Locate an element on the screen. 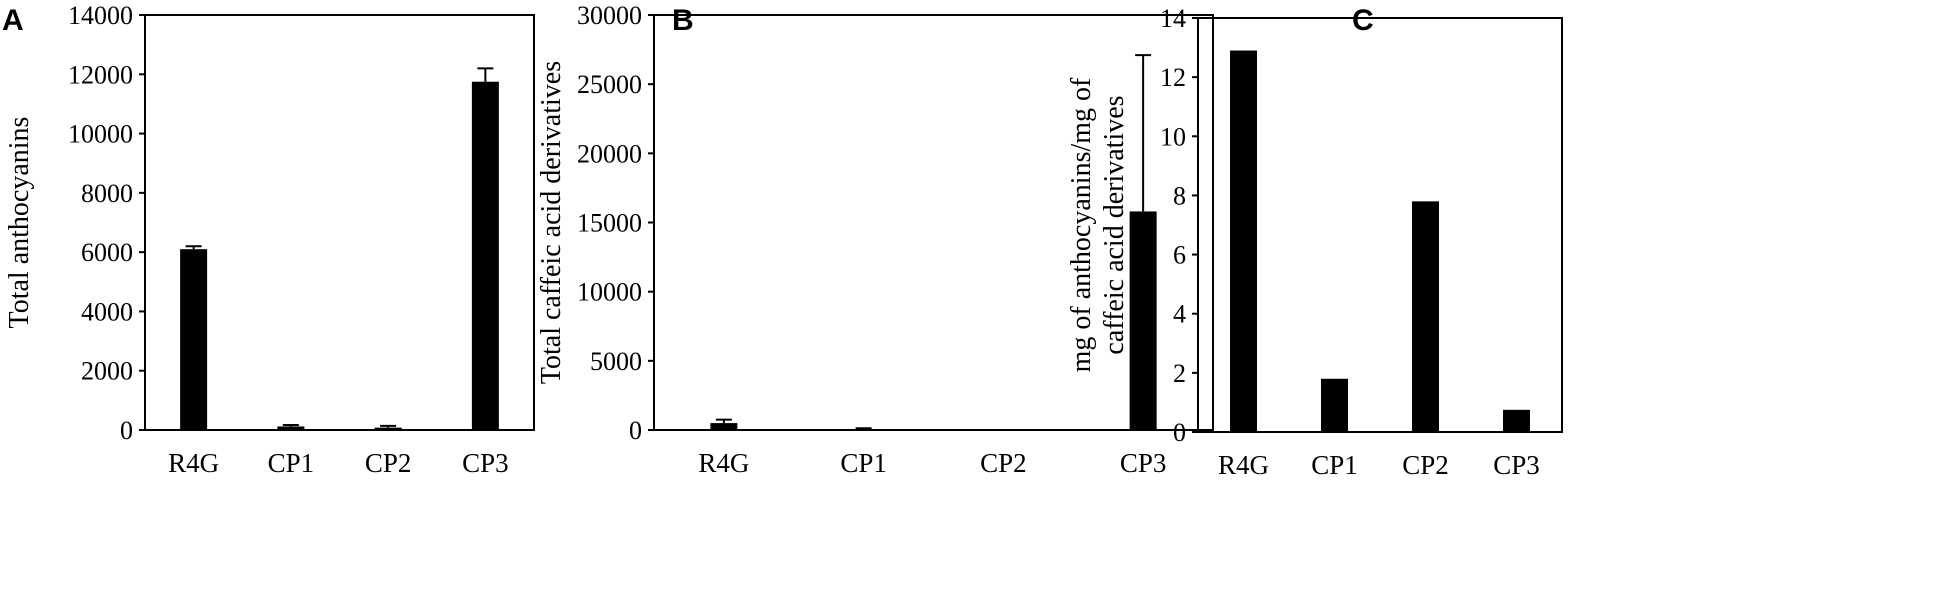 This screenshot has width=1950, height=597. y-tick-label: 8000 is located at coordinates (107, 193).